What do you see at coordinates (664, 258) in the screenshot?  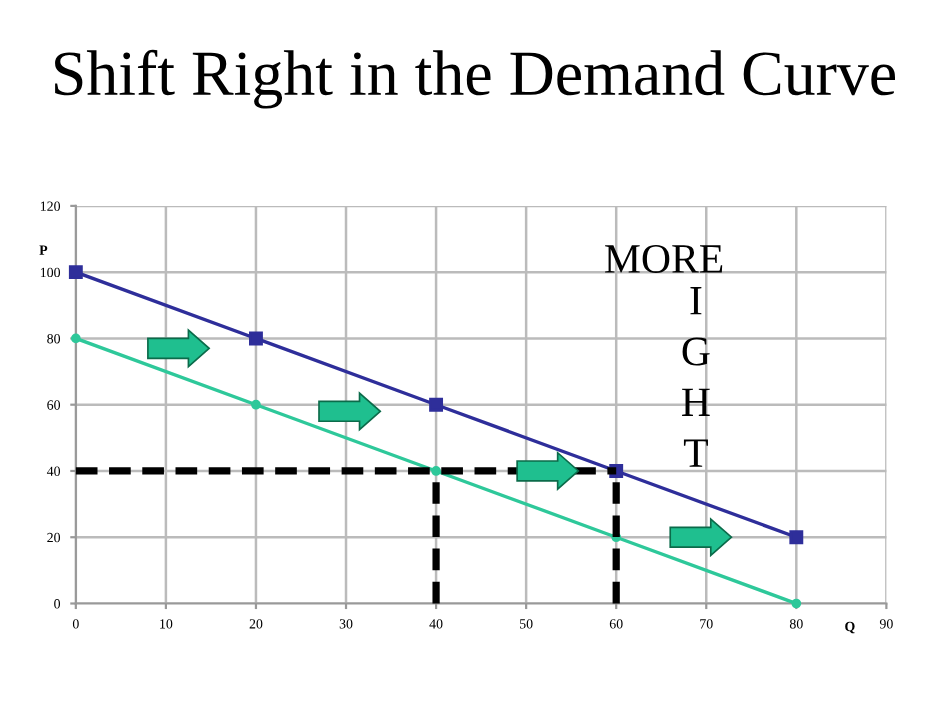 I see `annotation: MORE` at bounding box center [664, 258].